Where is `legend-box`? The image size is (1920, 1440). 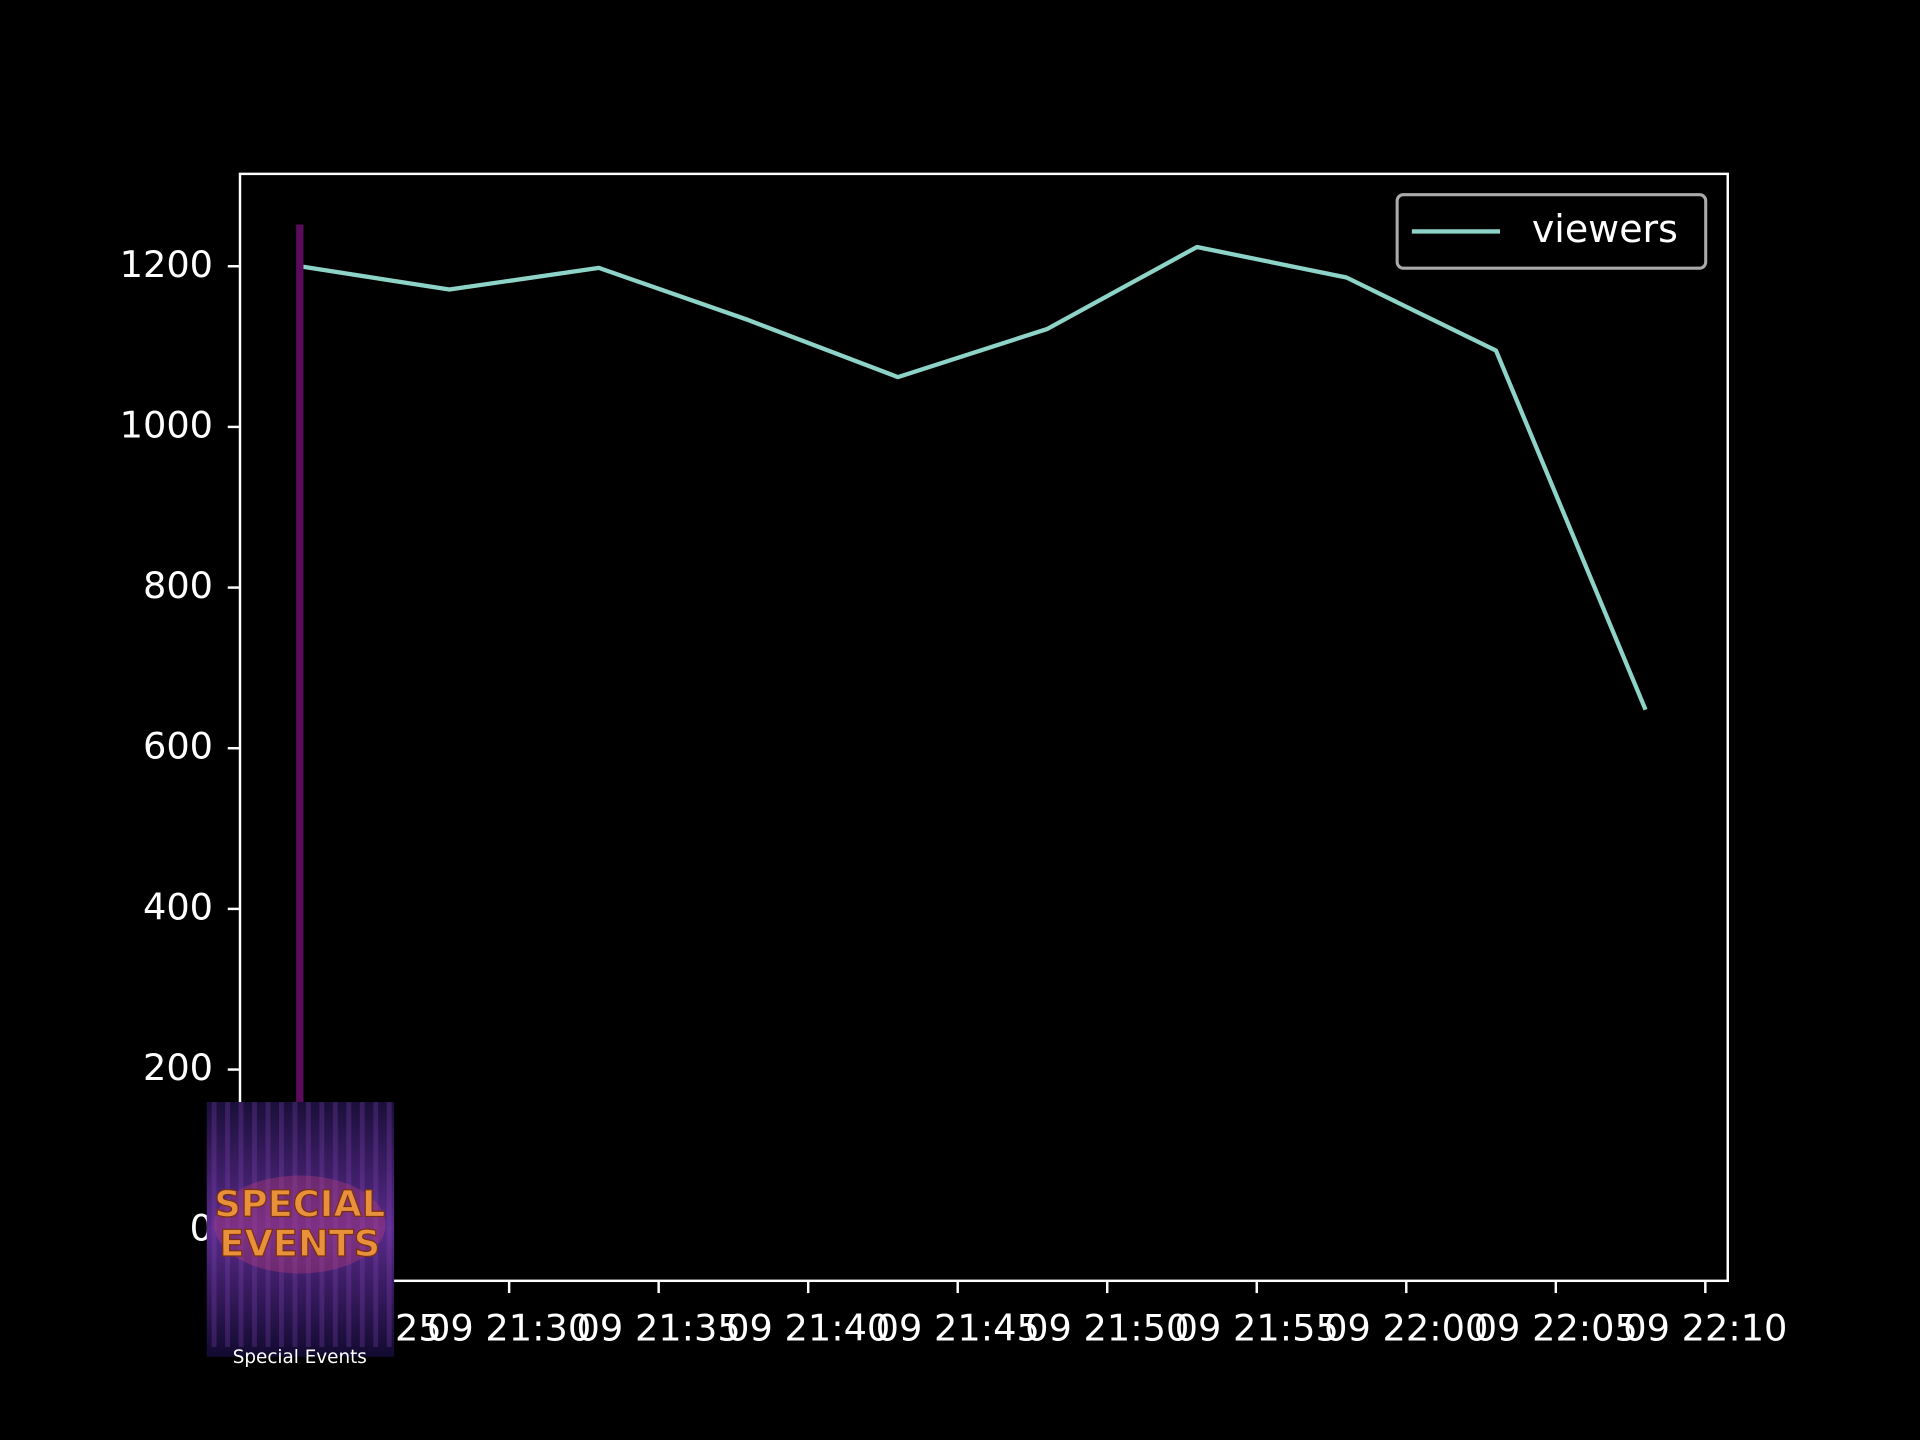
legend-box is located at coordinates (1551, 231).